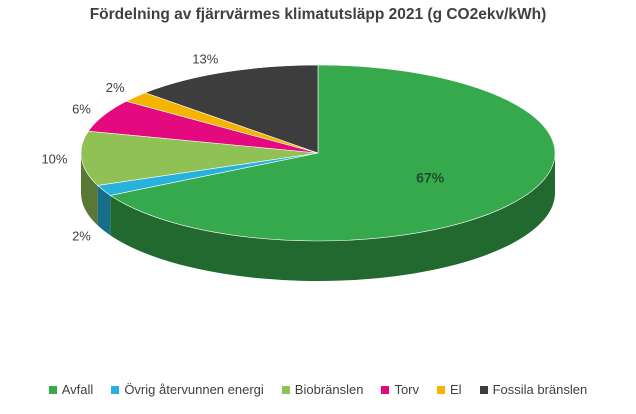 Image resolution: width=636 pixels, height=414 pixels. I want to click on legend-label: Torv, so click(407, 389).